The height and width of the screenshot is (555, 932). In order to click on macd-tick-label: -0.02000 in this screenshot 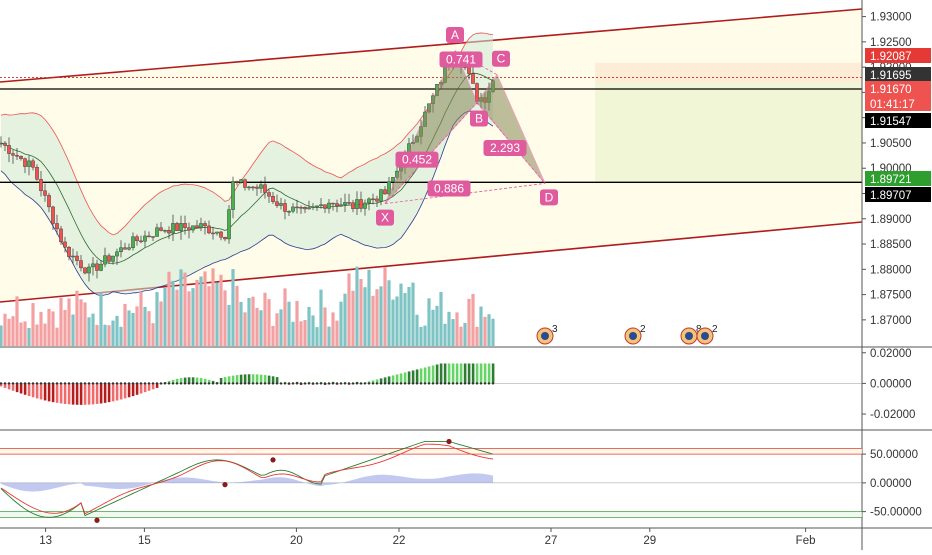, I will do `click(892, 415)`.